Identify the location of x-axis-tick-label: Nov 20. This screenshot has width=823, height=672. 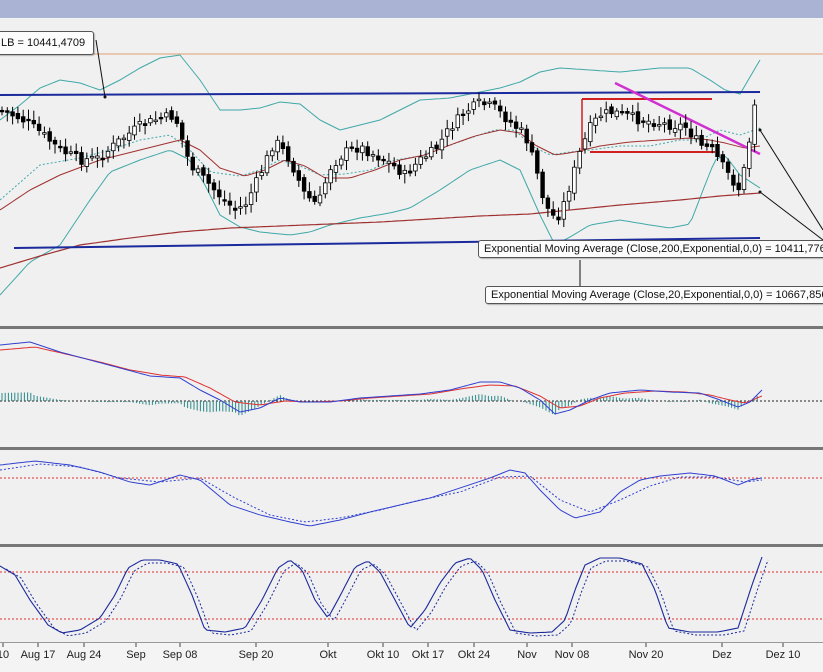
(646, 655).